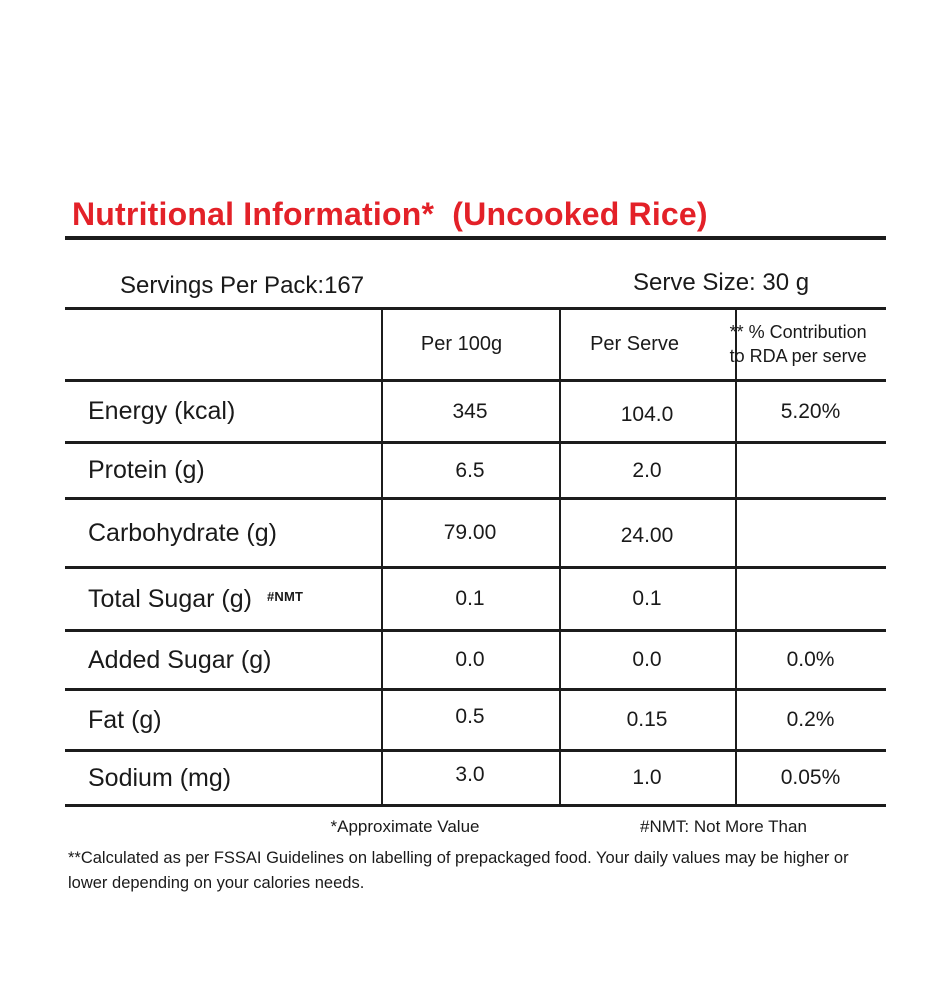  What do you see at coordinates (647, 777) in the screenshot?
I see `value-per-serve: 1.0` at bounding box center [647, 777].